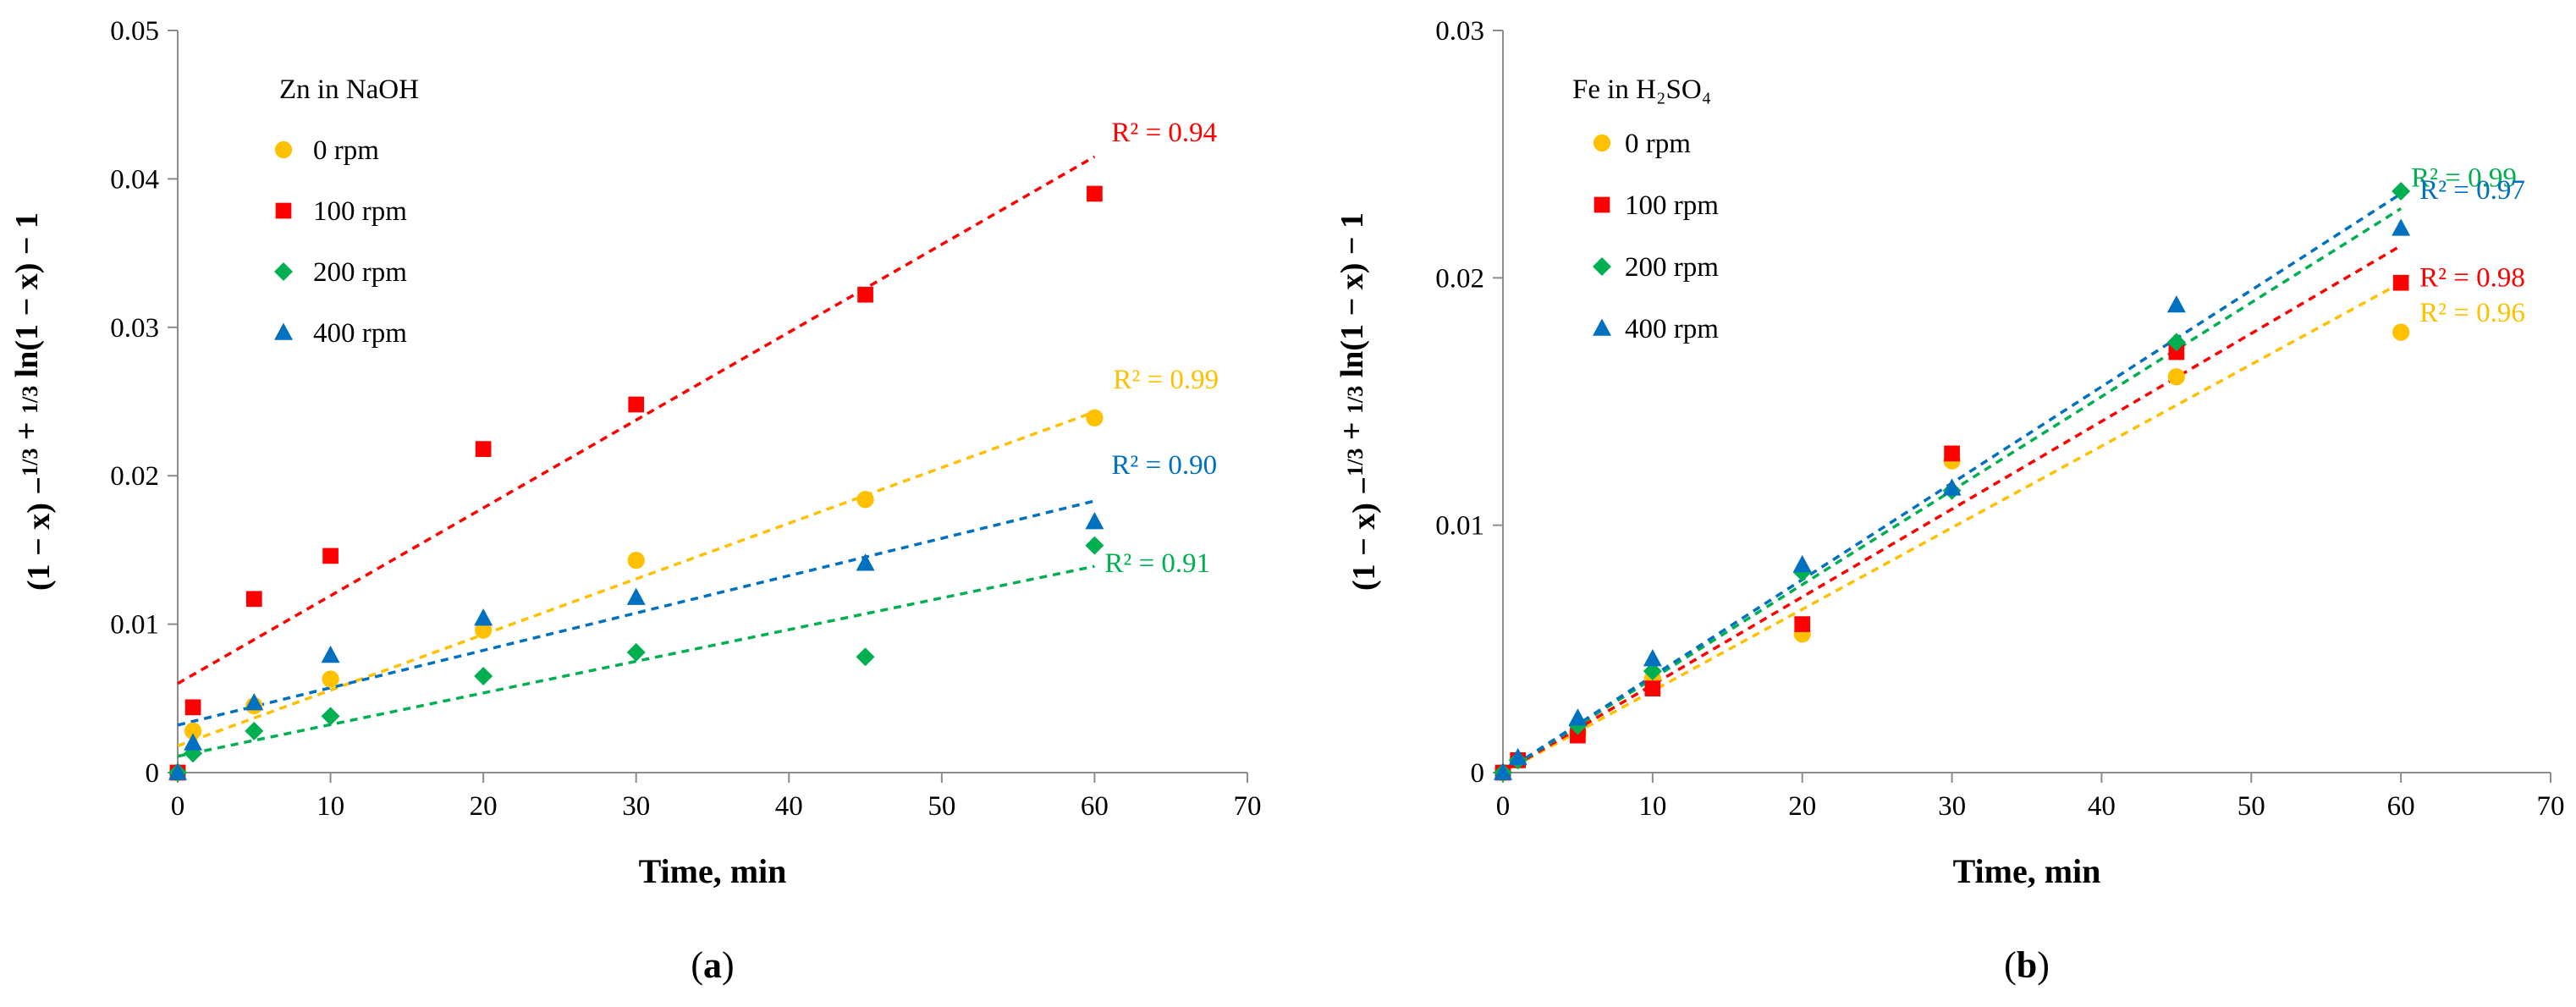 The height and width of the screenshot is (1007, 2576). What do you see at coordinates (1164, 133) in the screenshot?
I see `r-squared-label: R² = 0.94` at bounding box center [1164, 133].